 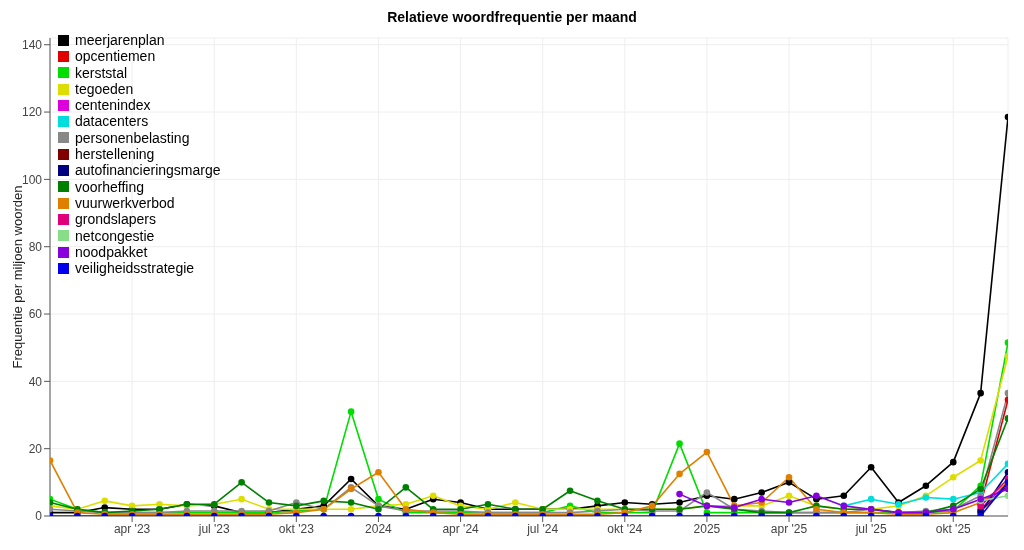 What do you see at coordinates (35, 448) in the screenshot?
I see `y-tick-label: 20` at bounding box center [35, 448].